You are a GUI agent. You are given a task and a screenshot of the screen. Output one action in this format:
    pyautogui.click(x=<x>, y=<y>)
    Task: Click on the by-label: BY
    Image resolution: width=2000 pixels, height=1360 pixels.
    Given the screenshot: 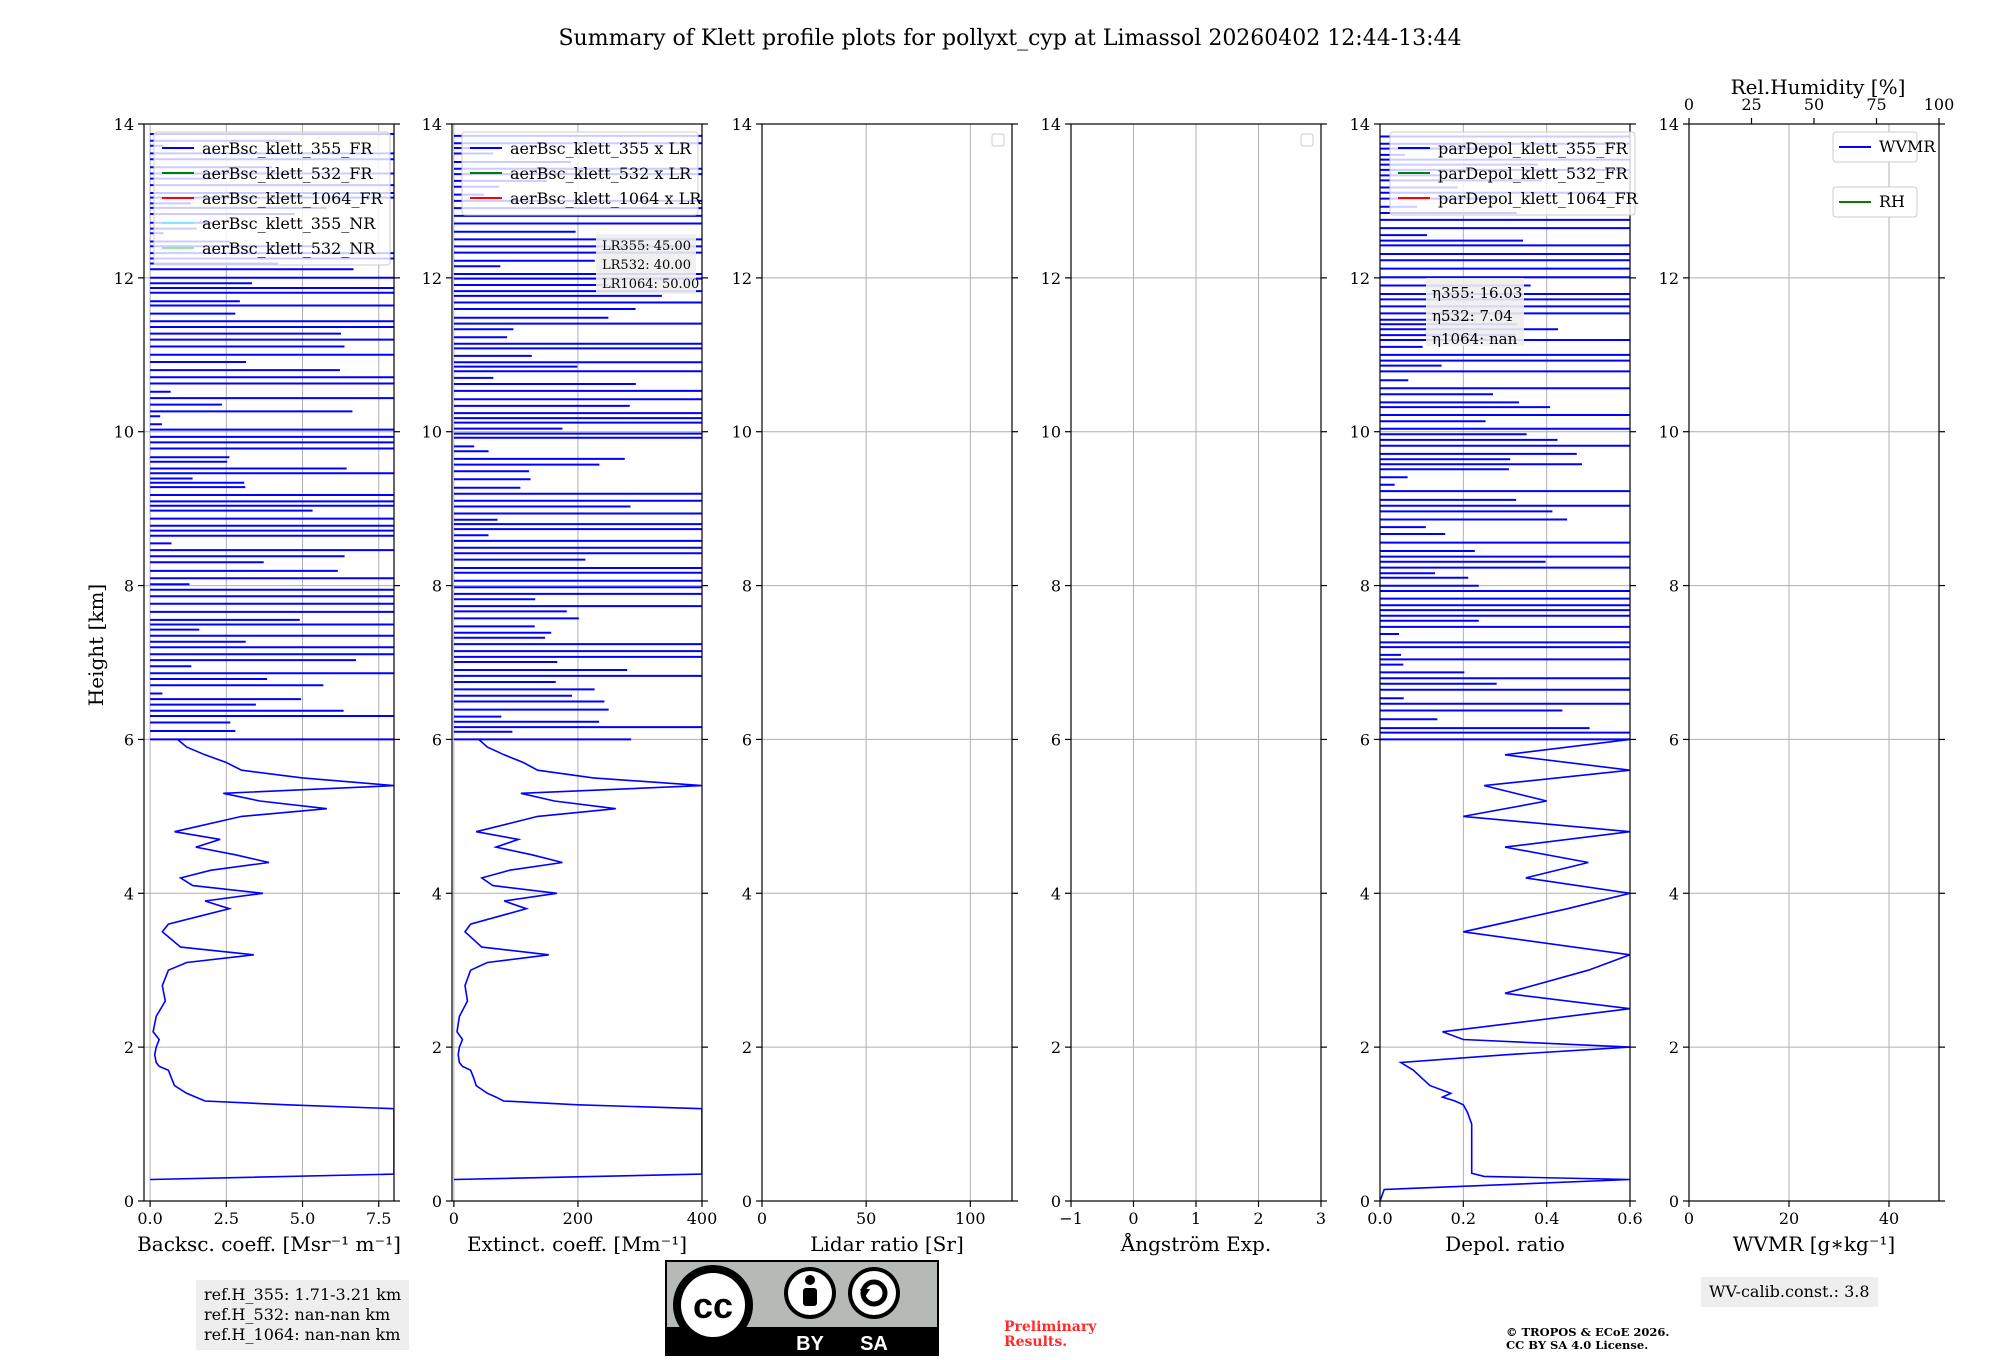 What is the action you would take?
    pyautogui.click(x=810, y=1344)
    